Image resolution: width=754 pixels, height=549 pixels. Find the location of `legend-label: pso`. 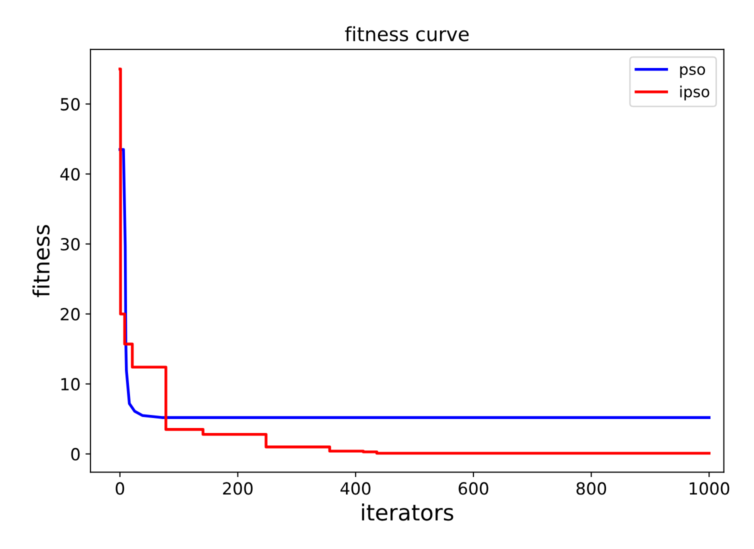

legend-label: pso is located at coordinates (693, 72).